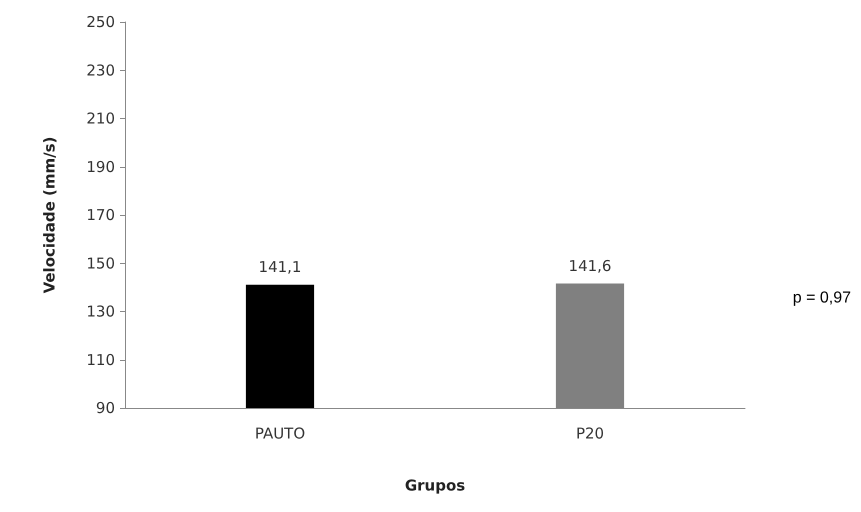  What do you see at coordinates (280, 267) in the screenshot?
I see `data-label: 141,1` at bounding box center [280, 267].